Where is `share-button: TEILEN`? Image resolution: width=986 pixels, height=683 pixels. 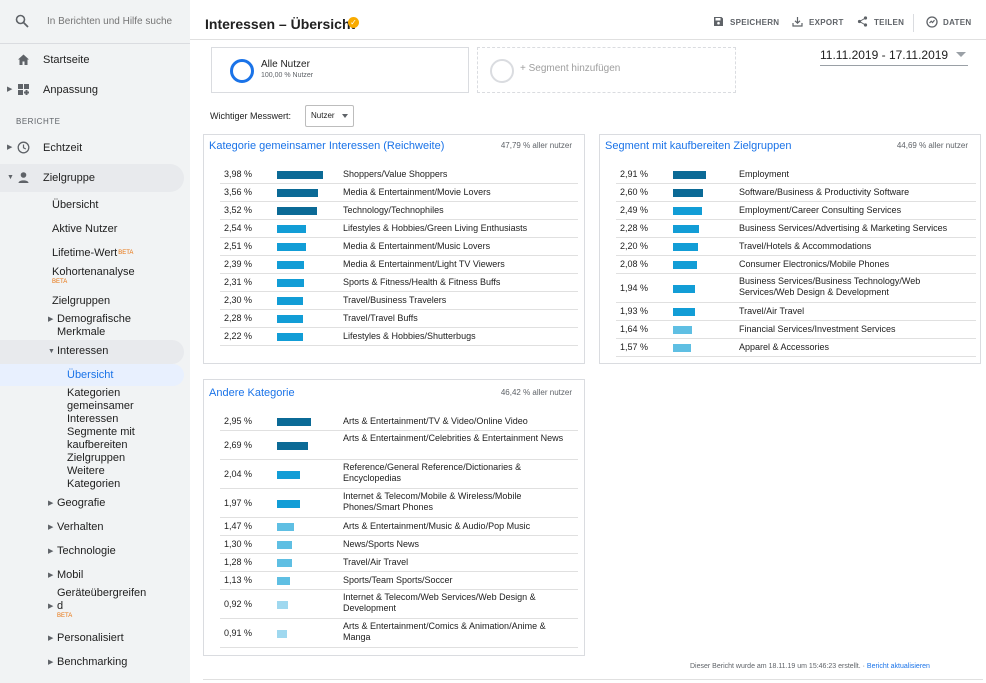 share-button: TEILEN is located at coordinates (880, 21).